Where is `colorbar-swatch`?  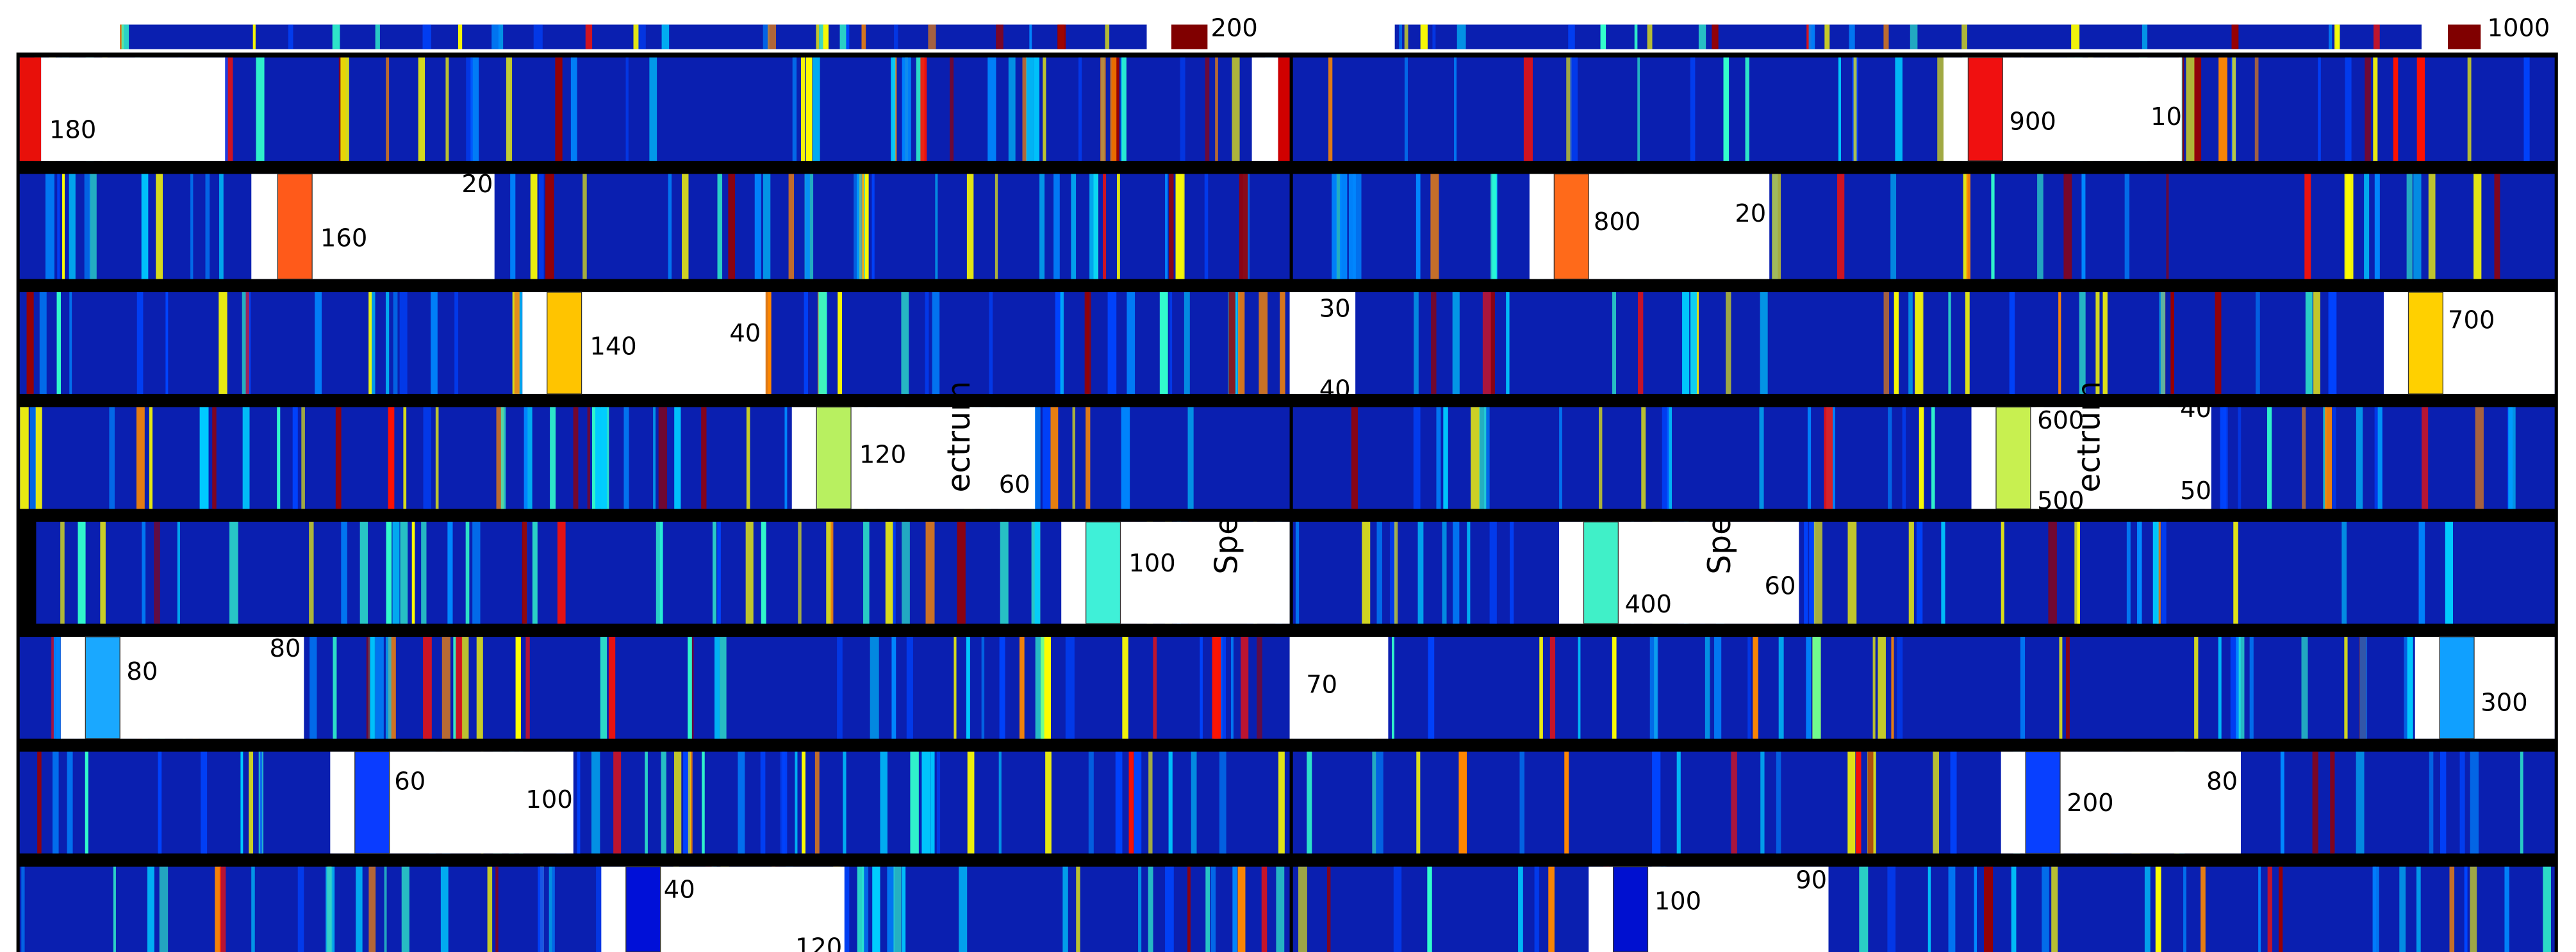
colorbar-swatch is located at coordinates (1189, 36).